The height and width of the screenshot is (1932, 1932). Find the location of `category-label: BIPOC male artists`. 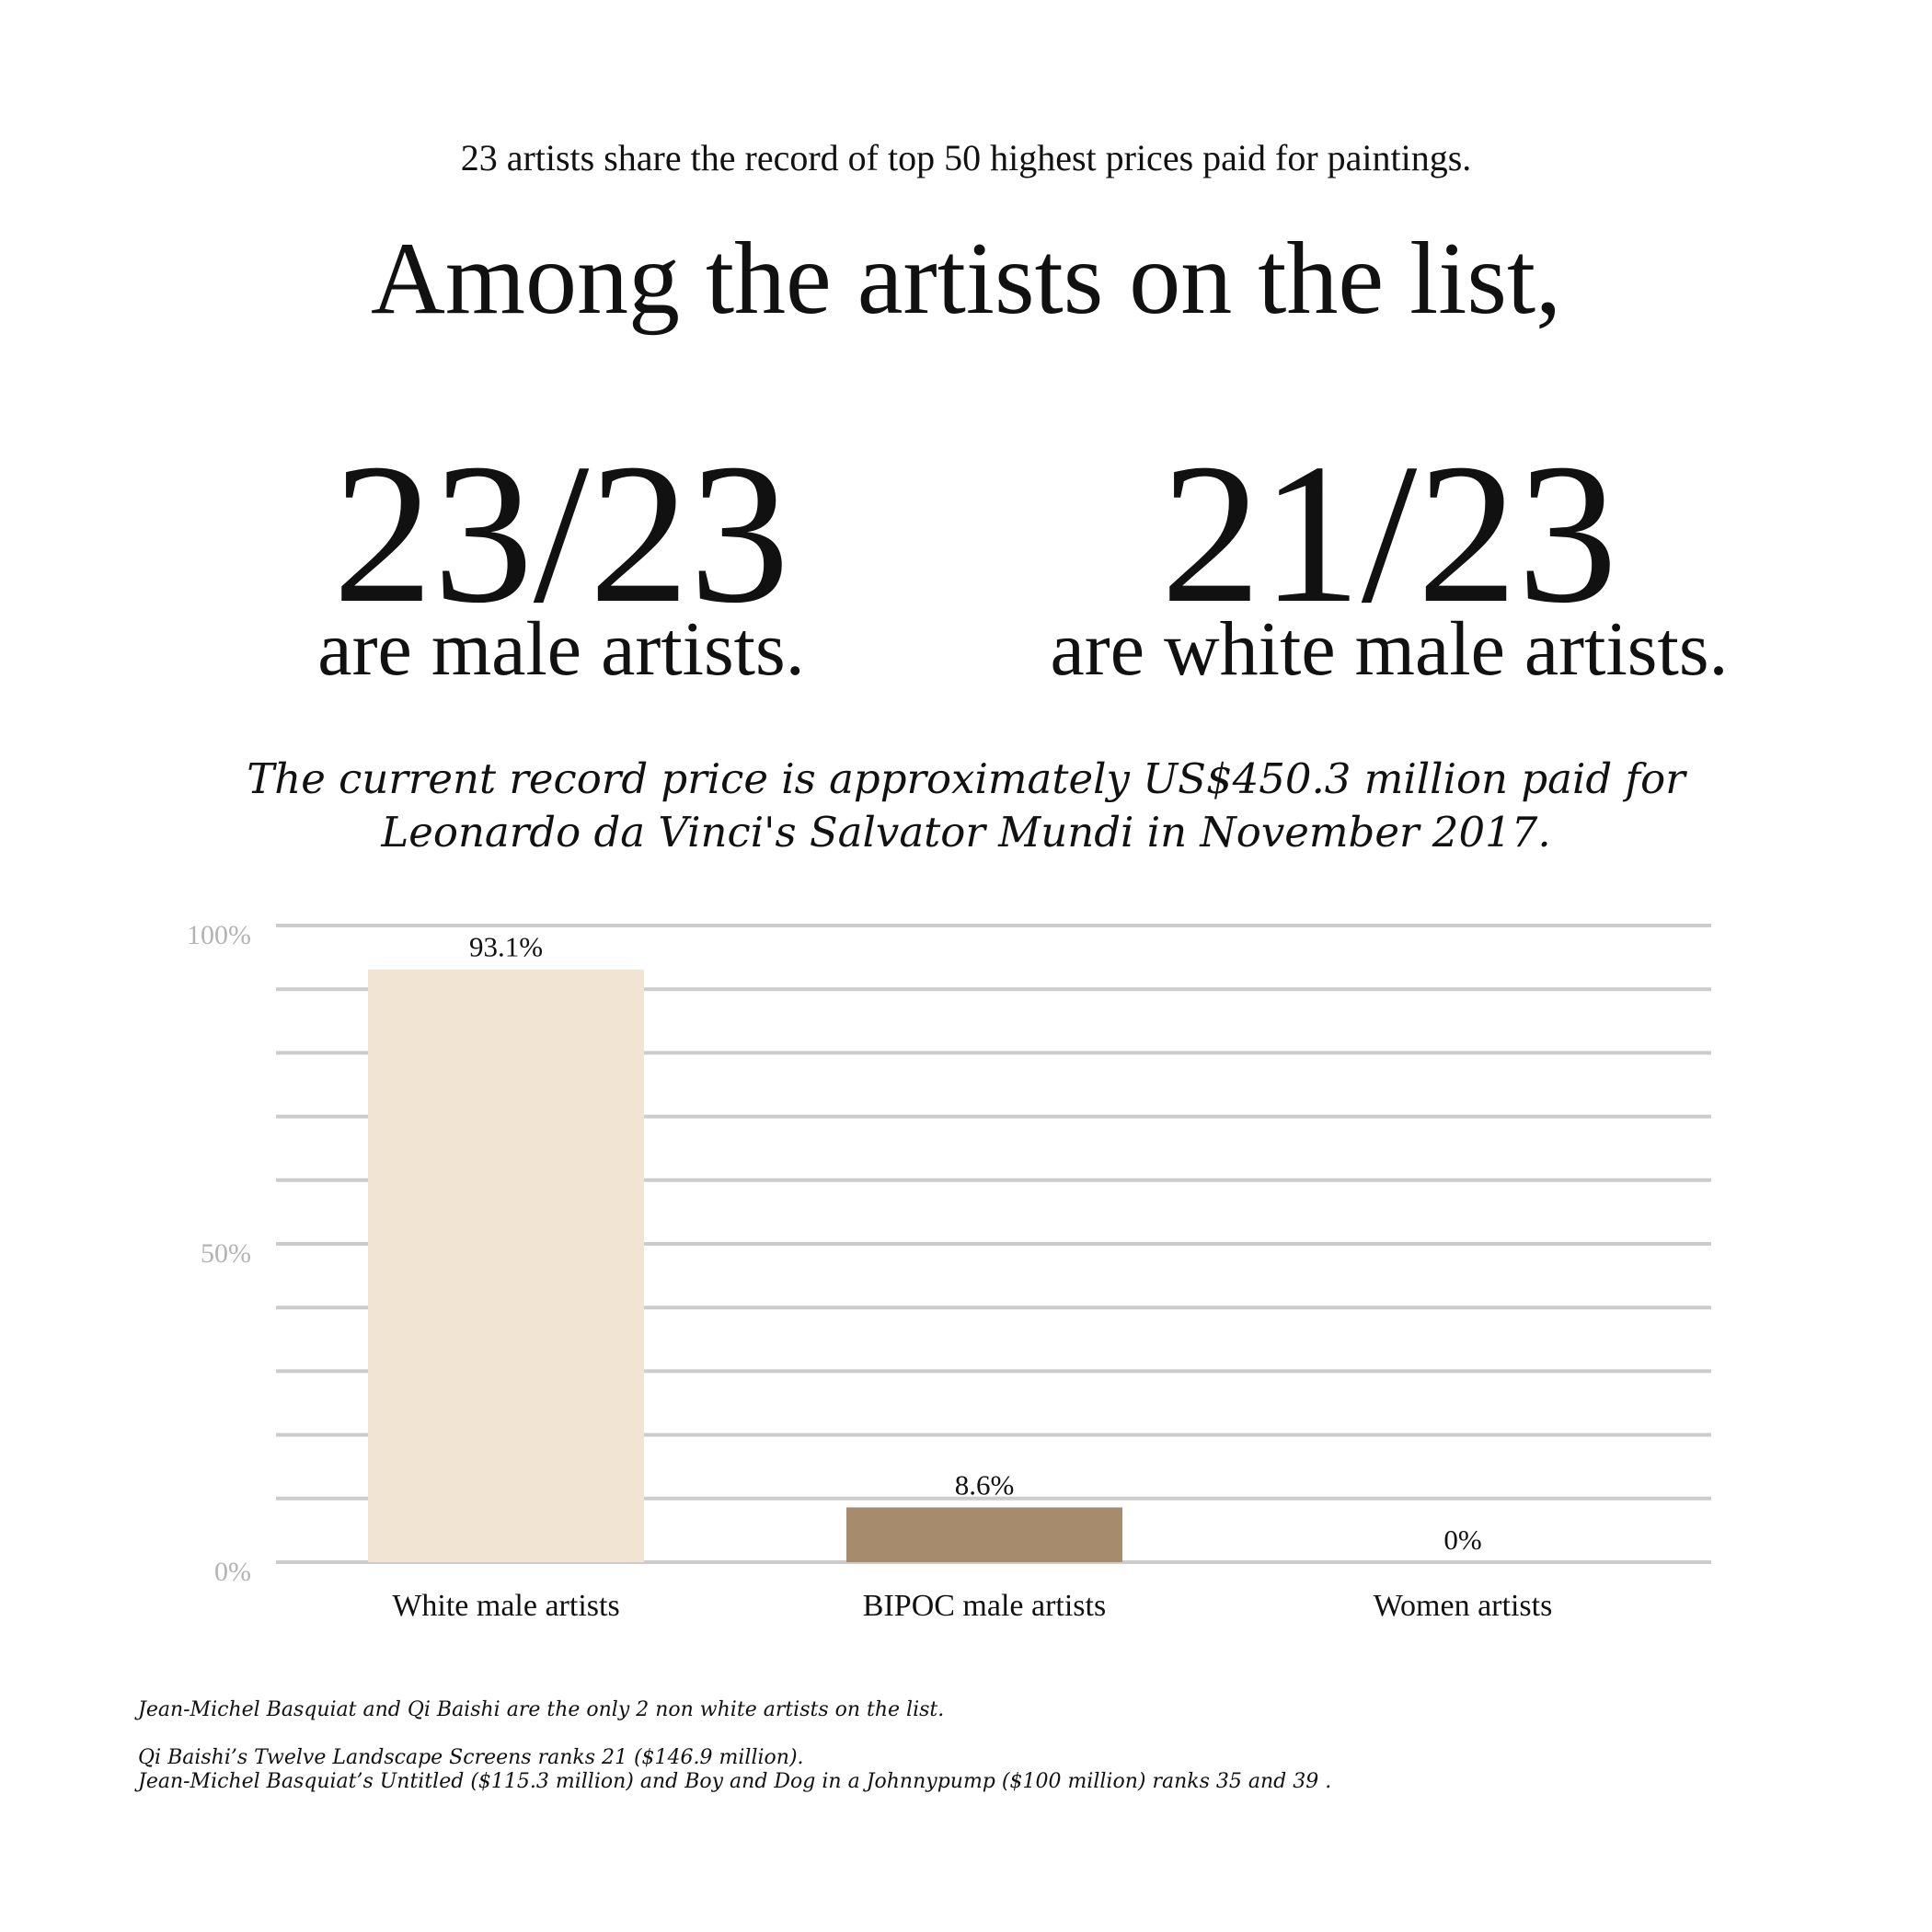

category-label: BIPOC male artists is located at coordinates (984, 1606).